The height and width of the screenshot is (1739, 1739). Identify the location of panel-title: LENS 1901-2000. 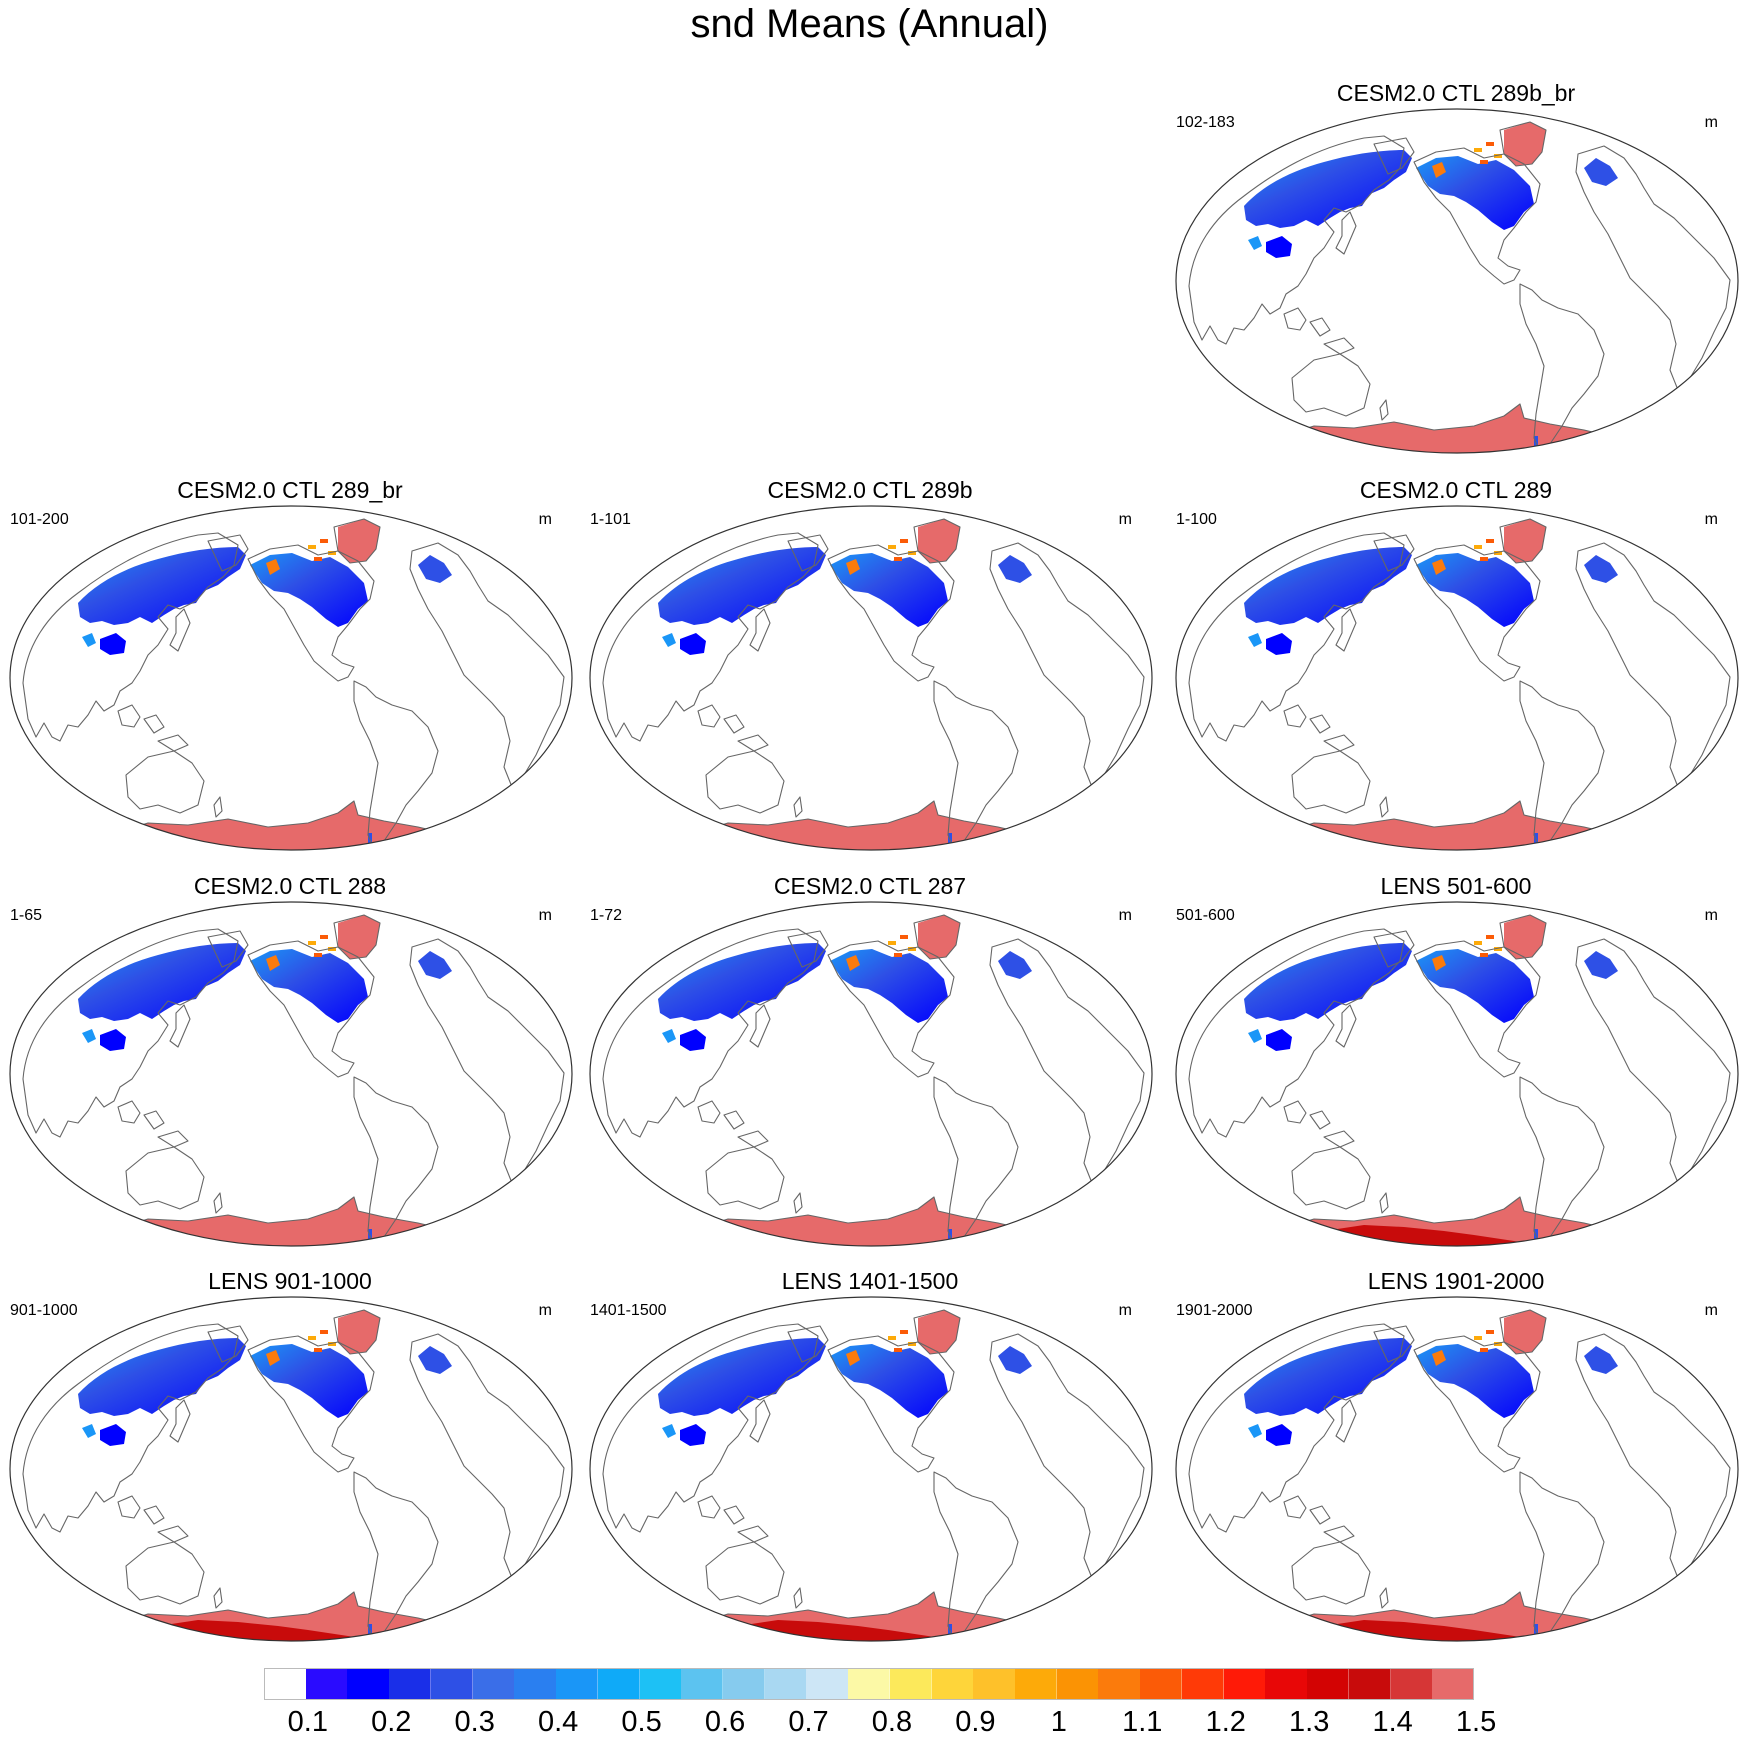
(1456, 1281).